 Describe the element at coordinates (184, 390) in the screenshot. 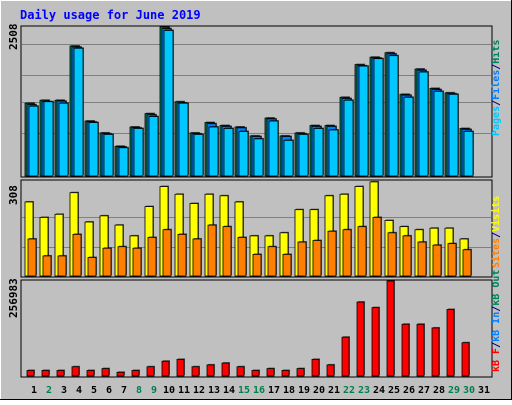

I see `day-label-11: 11` at that location.